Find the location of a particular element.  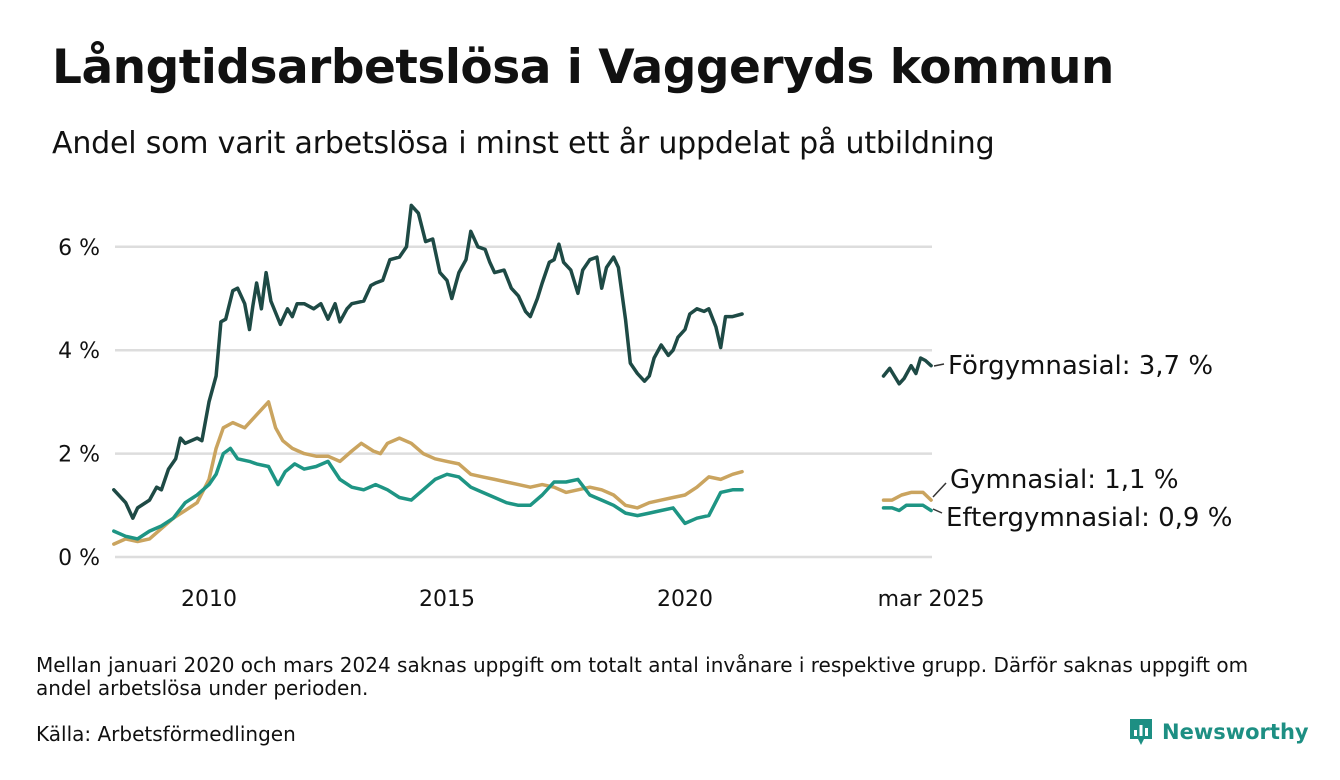

y-tick-labels: 0 % 2 % 4 % 6 % is located at coordinates (79, 403).